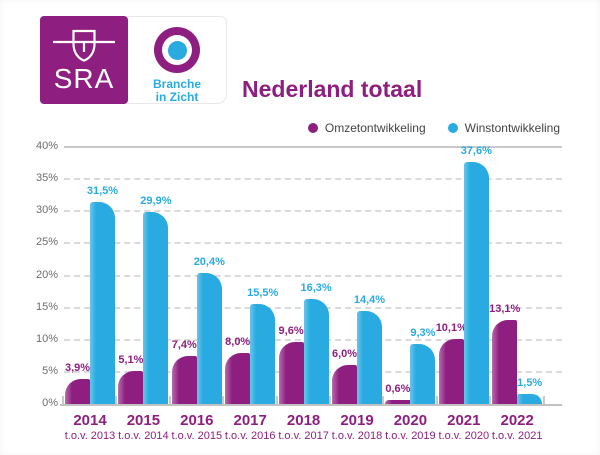  I want to click on bar-value-label-omzet-2015: 5,1%, so click(131, 360).